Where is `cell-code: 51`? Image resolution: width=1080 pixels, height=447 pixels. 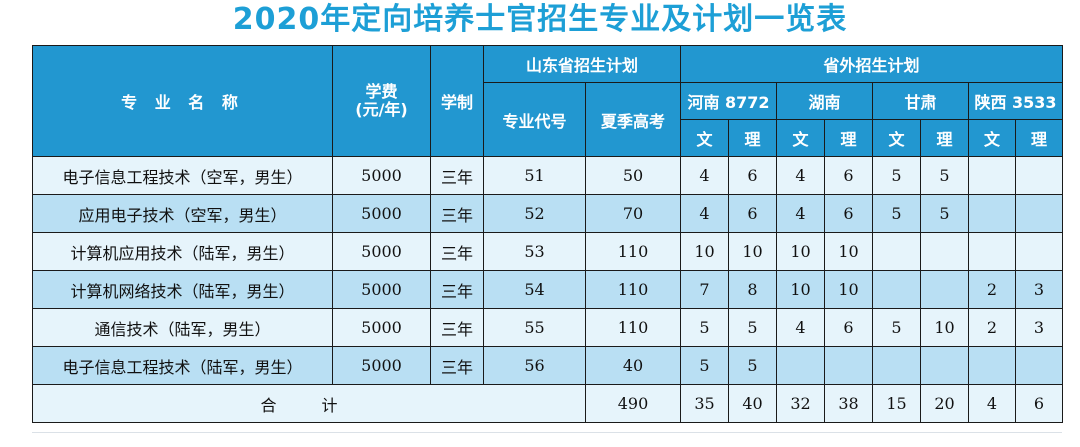 cell-code: 51 is located at coordinates (534, 175).